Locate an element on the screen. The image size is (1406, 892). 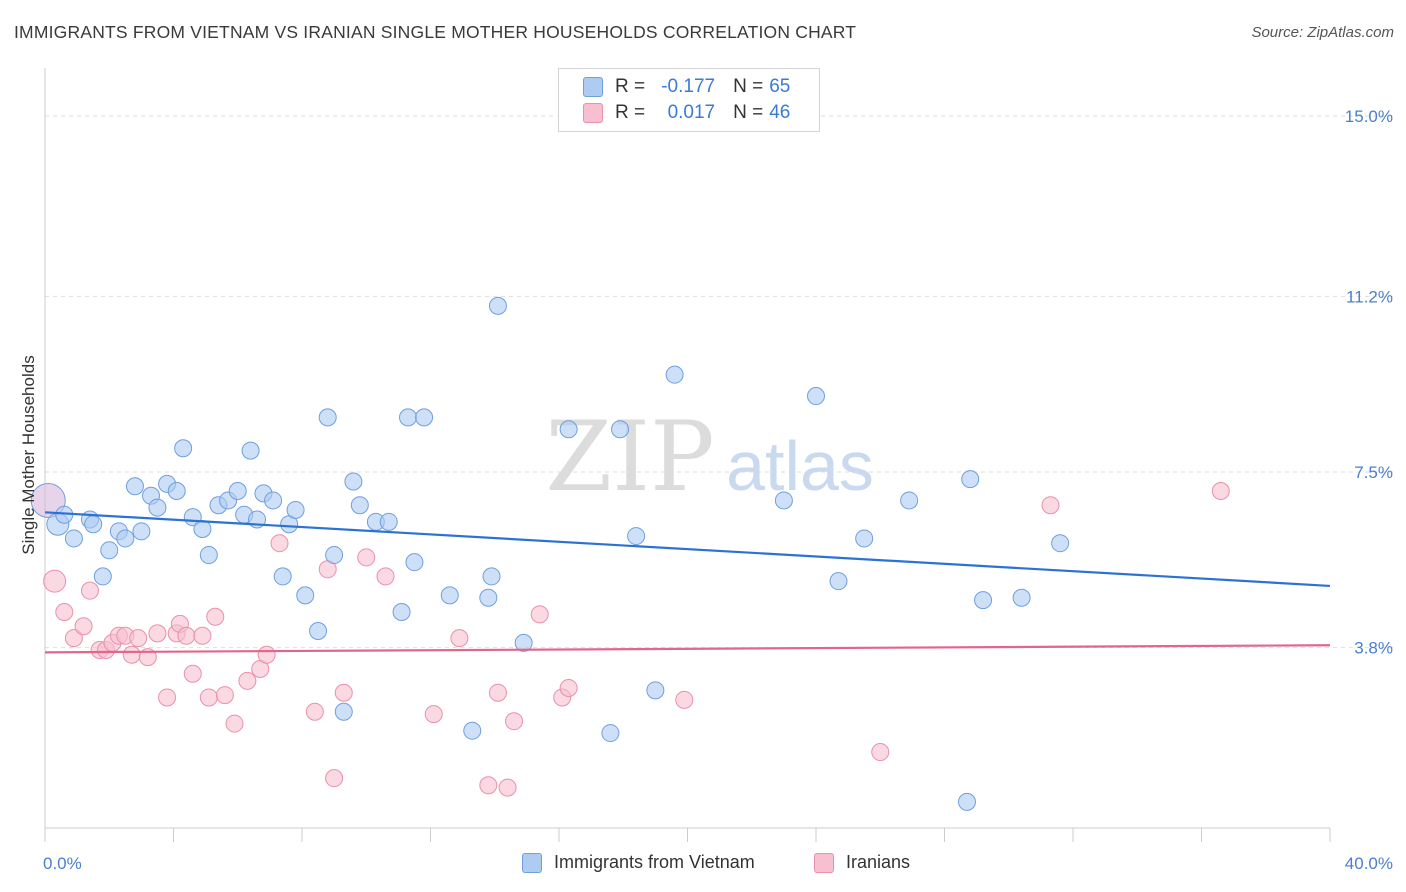
bottom-legend-swatch-iranians is located at coordinates (824, 862).